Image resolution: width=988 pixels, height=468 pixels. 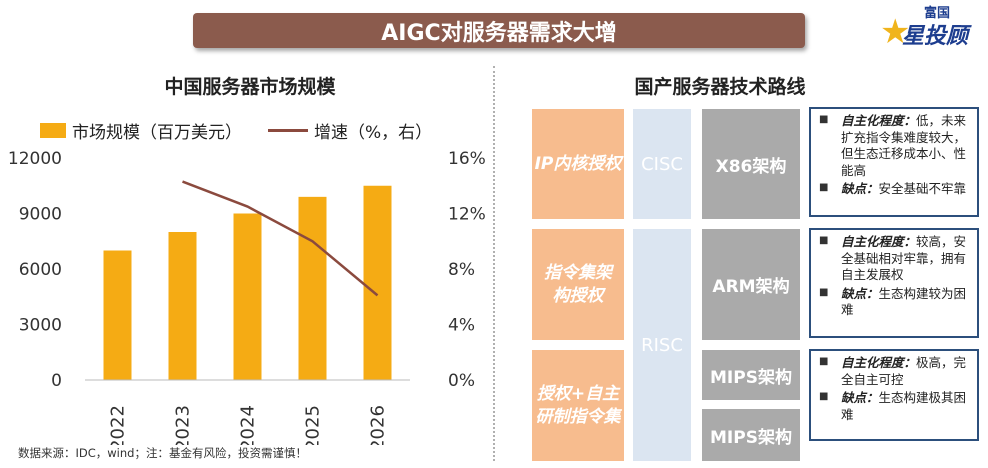 What do you see at coordinates (751, 377) in the screenshot?
I see `arch-mips-1-label: MIPS架构` at bounding box center [751, 377].